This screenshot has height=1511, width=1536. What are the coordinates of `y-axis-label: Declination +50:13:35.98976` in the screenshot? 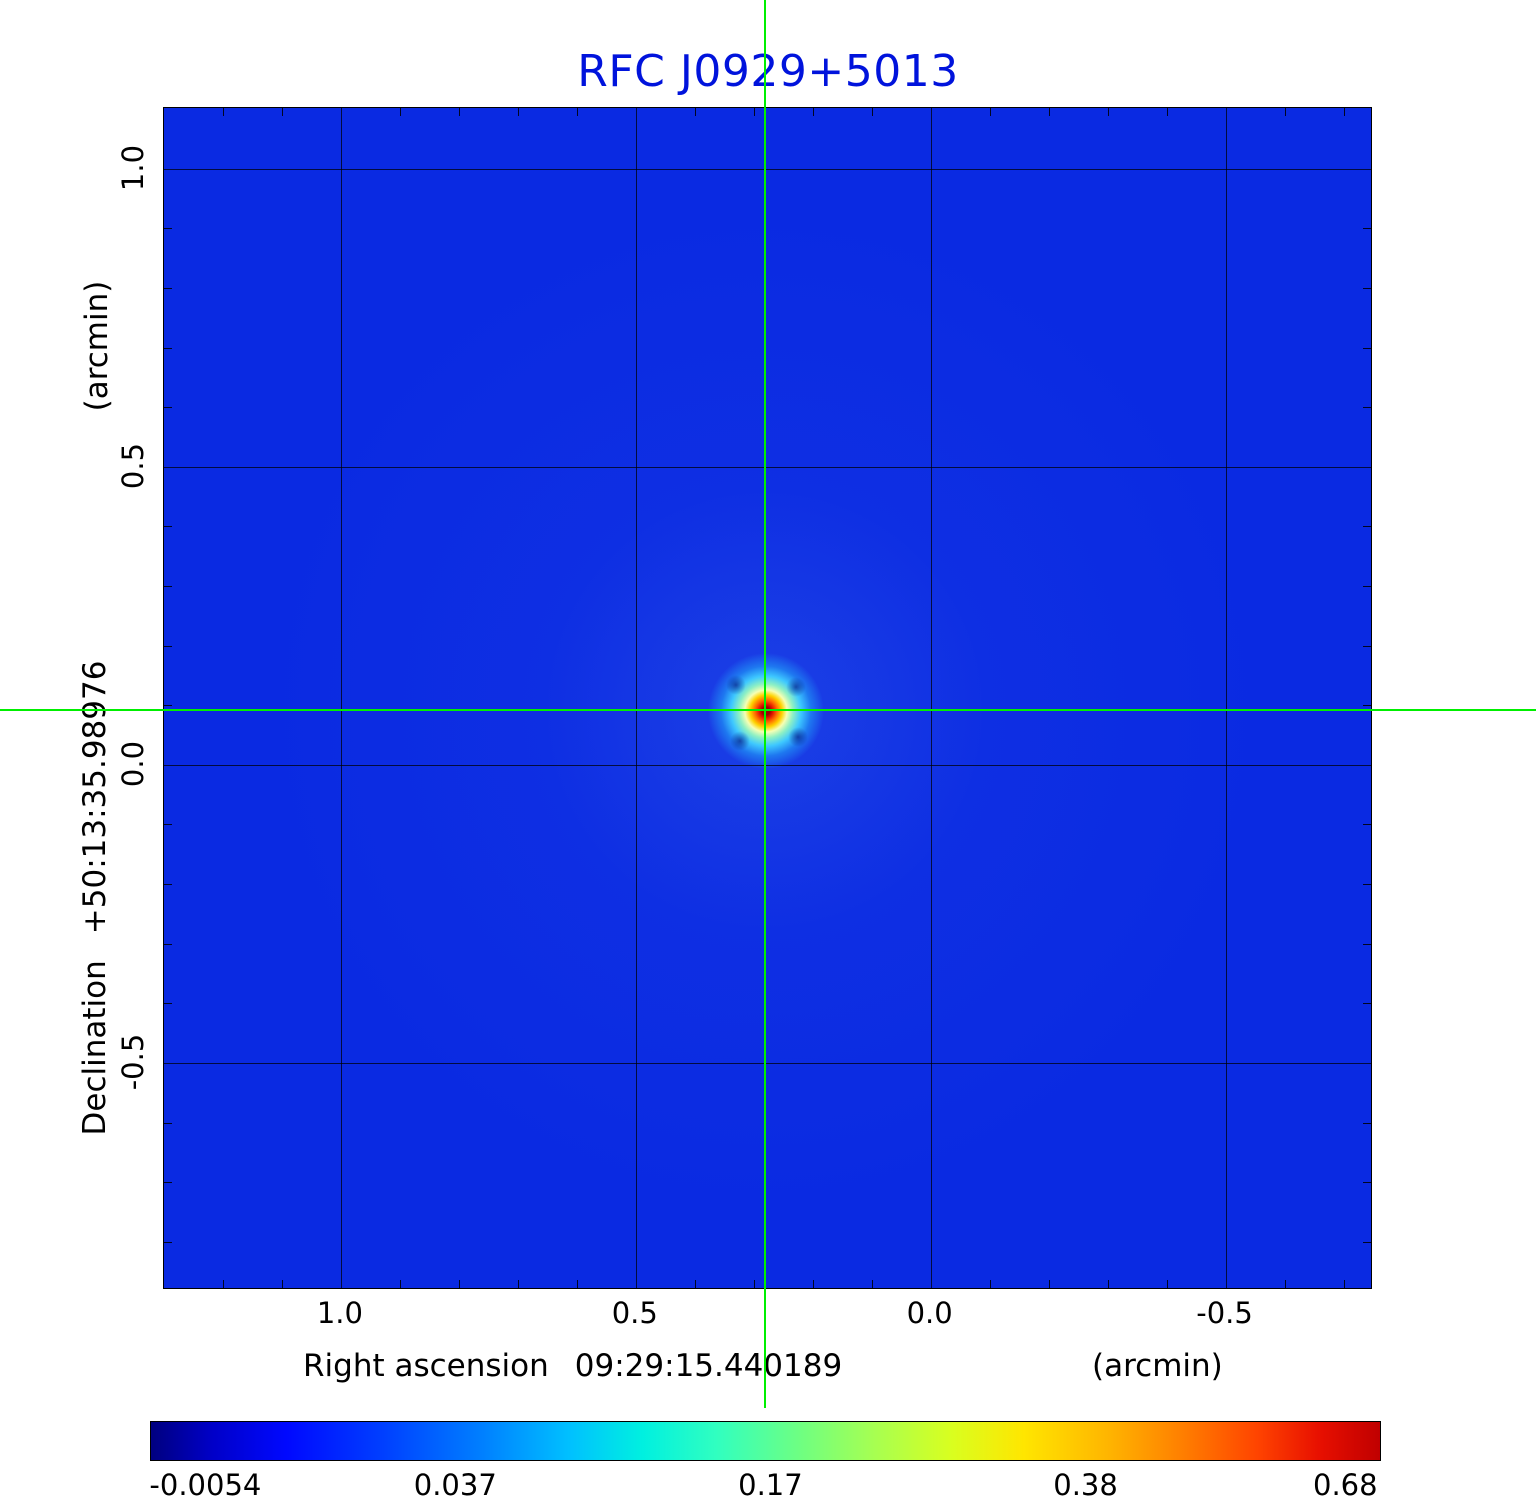 It's located at (98, 898).